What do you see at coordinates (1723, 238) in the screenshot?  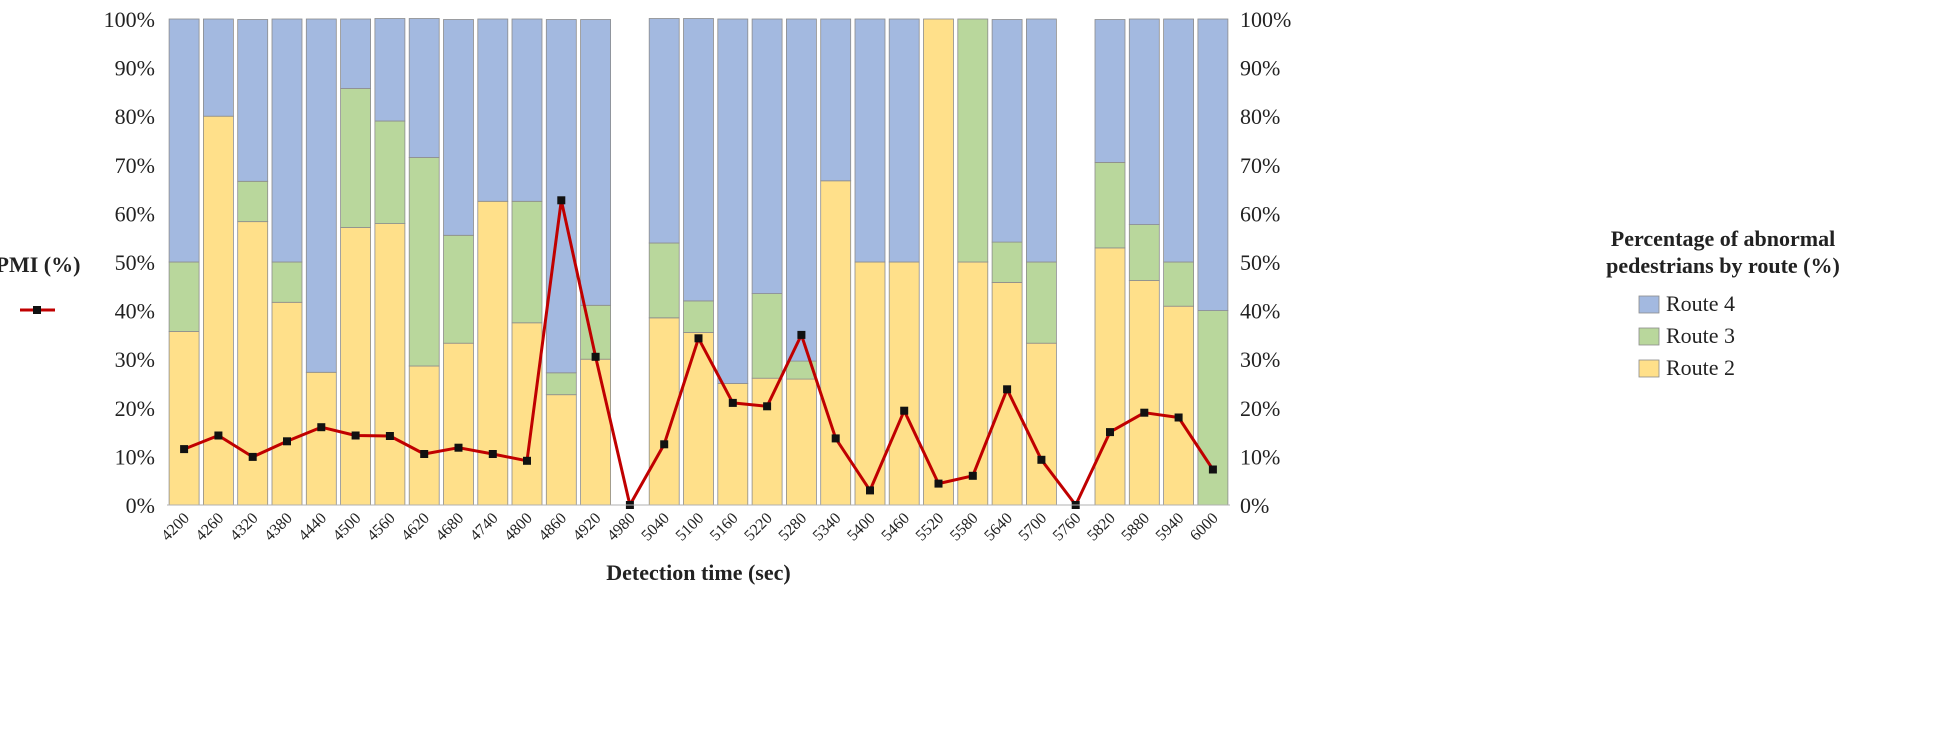 I see `right-axis-title-line-1: Percentage of abnormal` at bounding box center [1723, 238].